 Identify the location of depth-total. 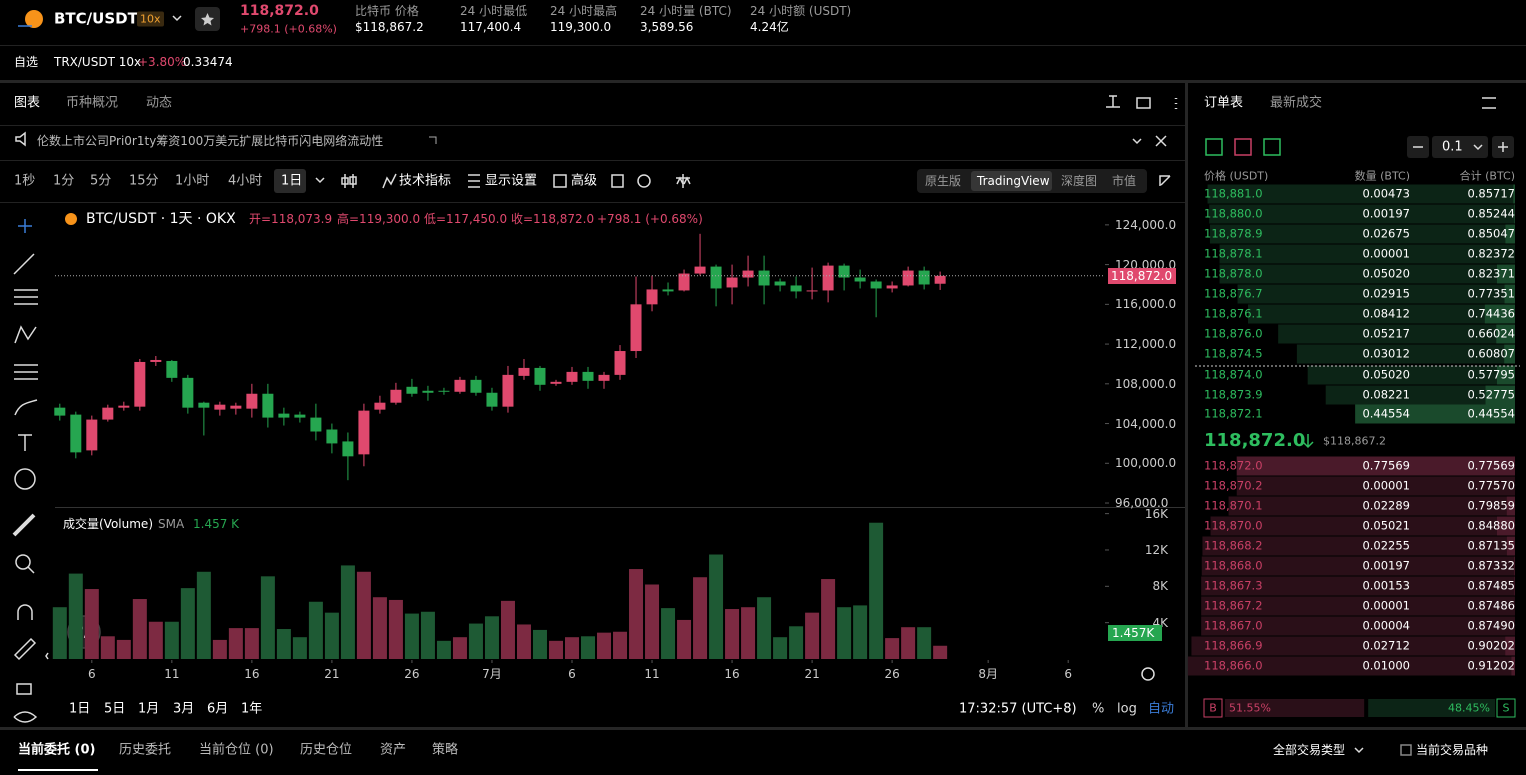
(1362, 526).